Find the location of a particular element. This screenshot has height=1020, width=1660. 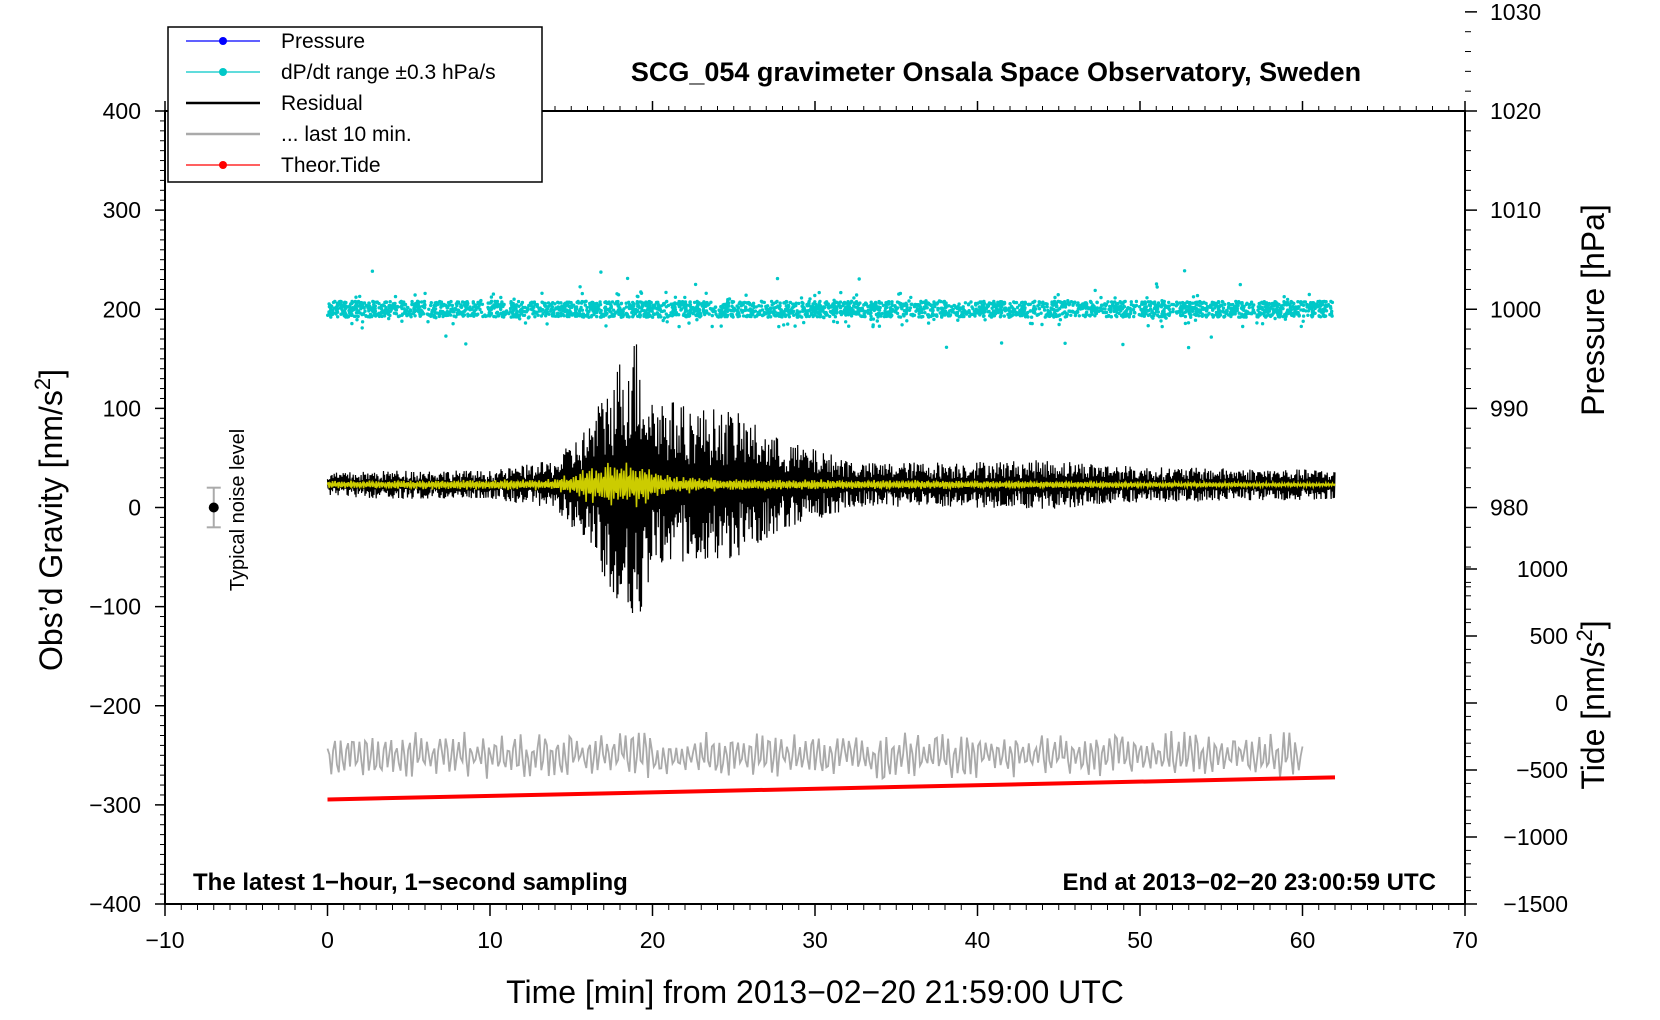

noise-bar is located at coordinates (213, 507).